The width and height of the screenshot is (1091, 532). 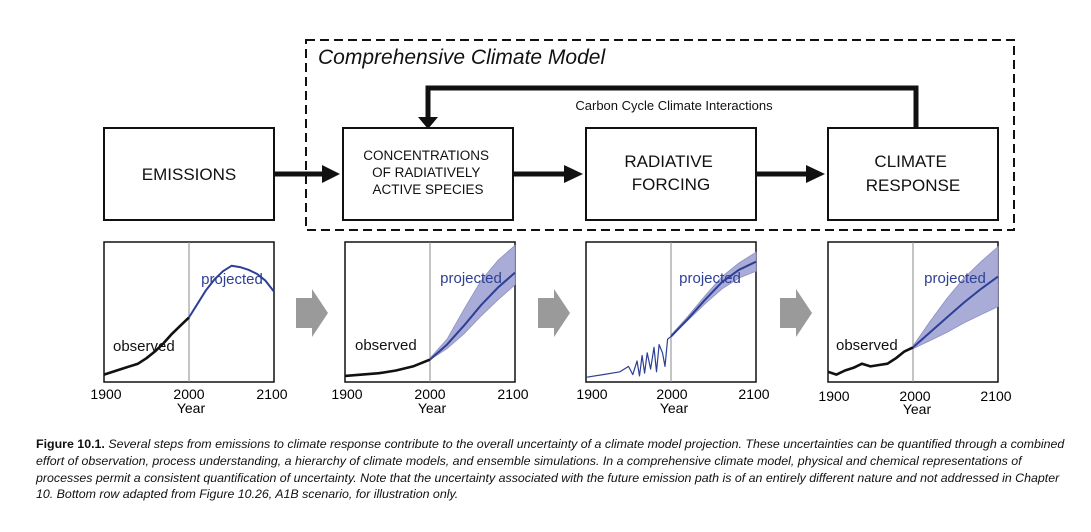 I want to click on climate-response-box, so click(x=913, y=174).